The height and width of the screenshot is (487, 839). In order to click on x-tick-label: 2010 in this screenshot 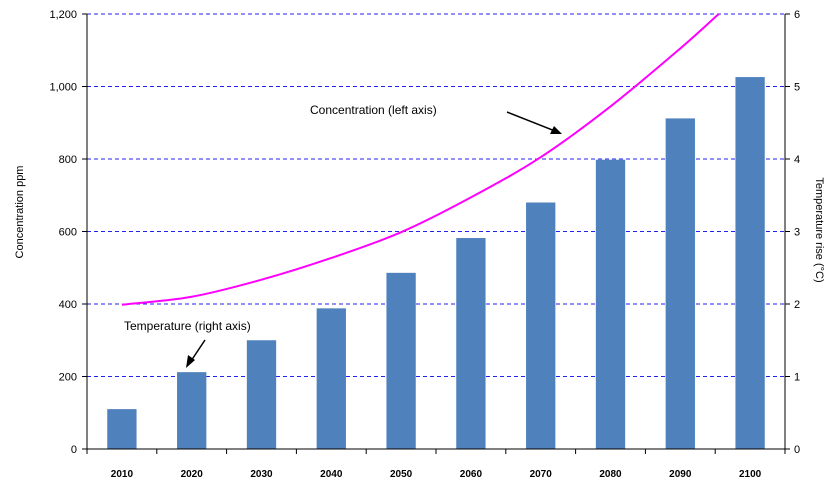, I will do `click(122, 474)`.